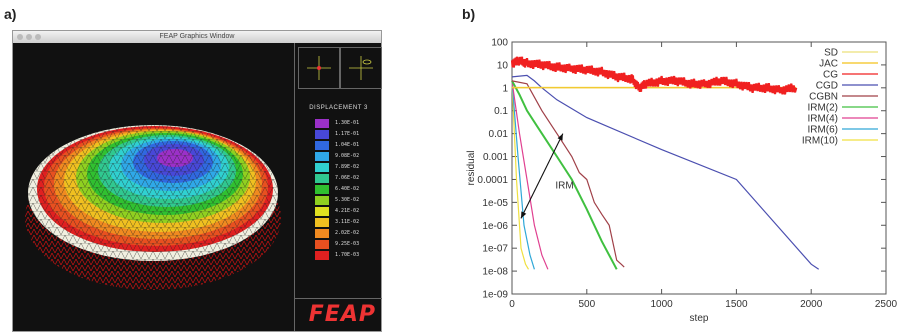  I want to click on color-bar-value: 7.06E-02, so click(347, 178).